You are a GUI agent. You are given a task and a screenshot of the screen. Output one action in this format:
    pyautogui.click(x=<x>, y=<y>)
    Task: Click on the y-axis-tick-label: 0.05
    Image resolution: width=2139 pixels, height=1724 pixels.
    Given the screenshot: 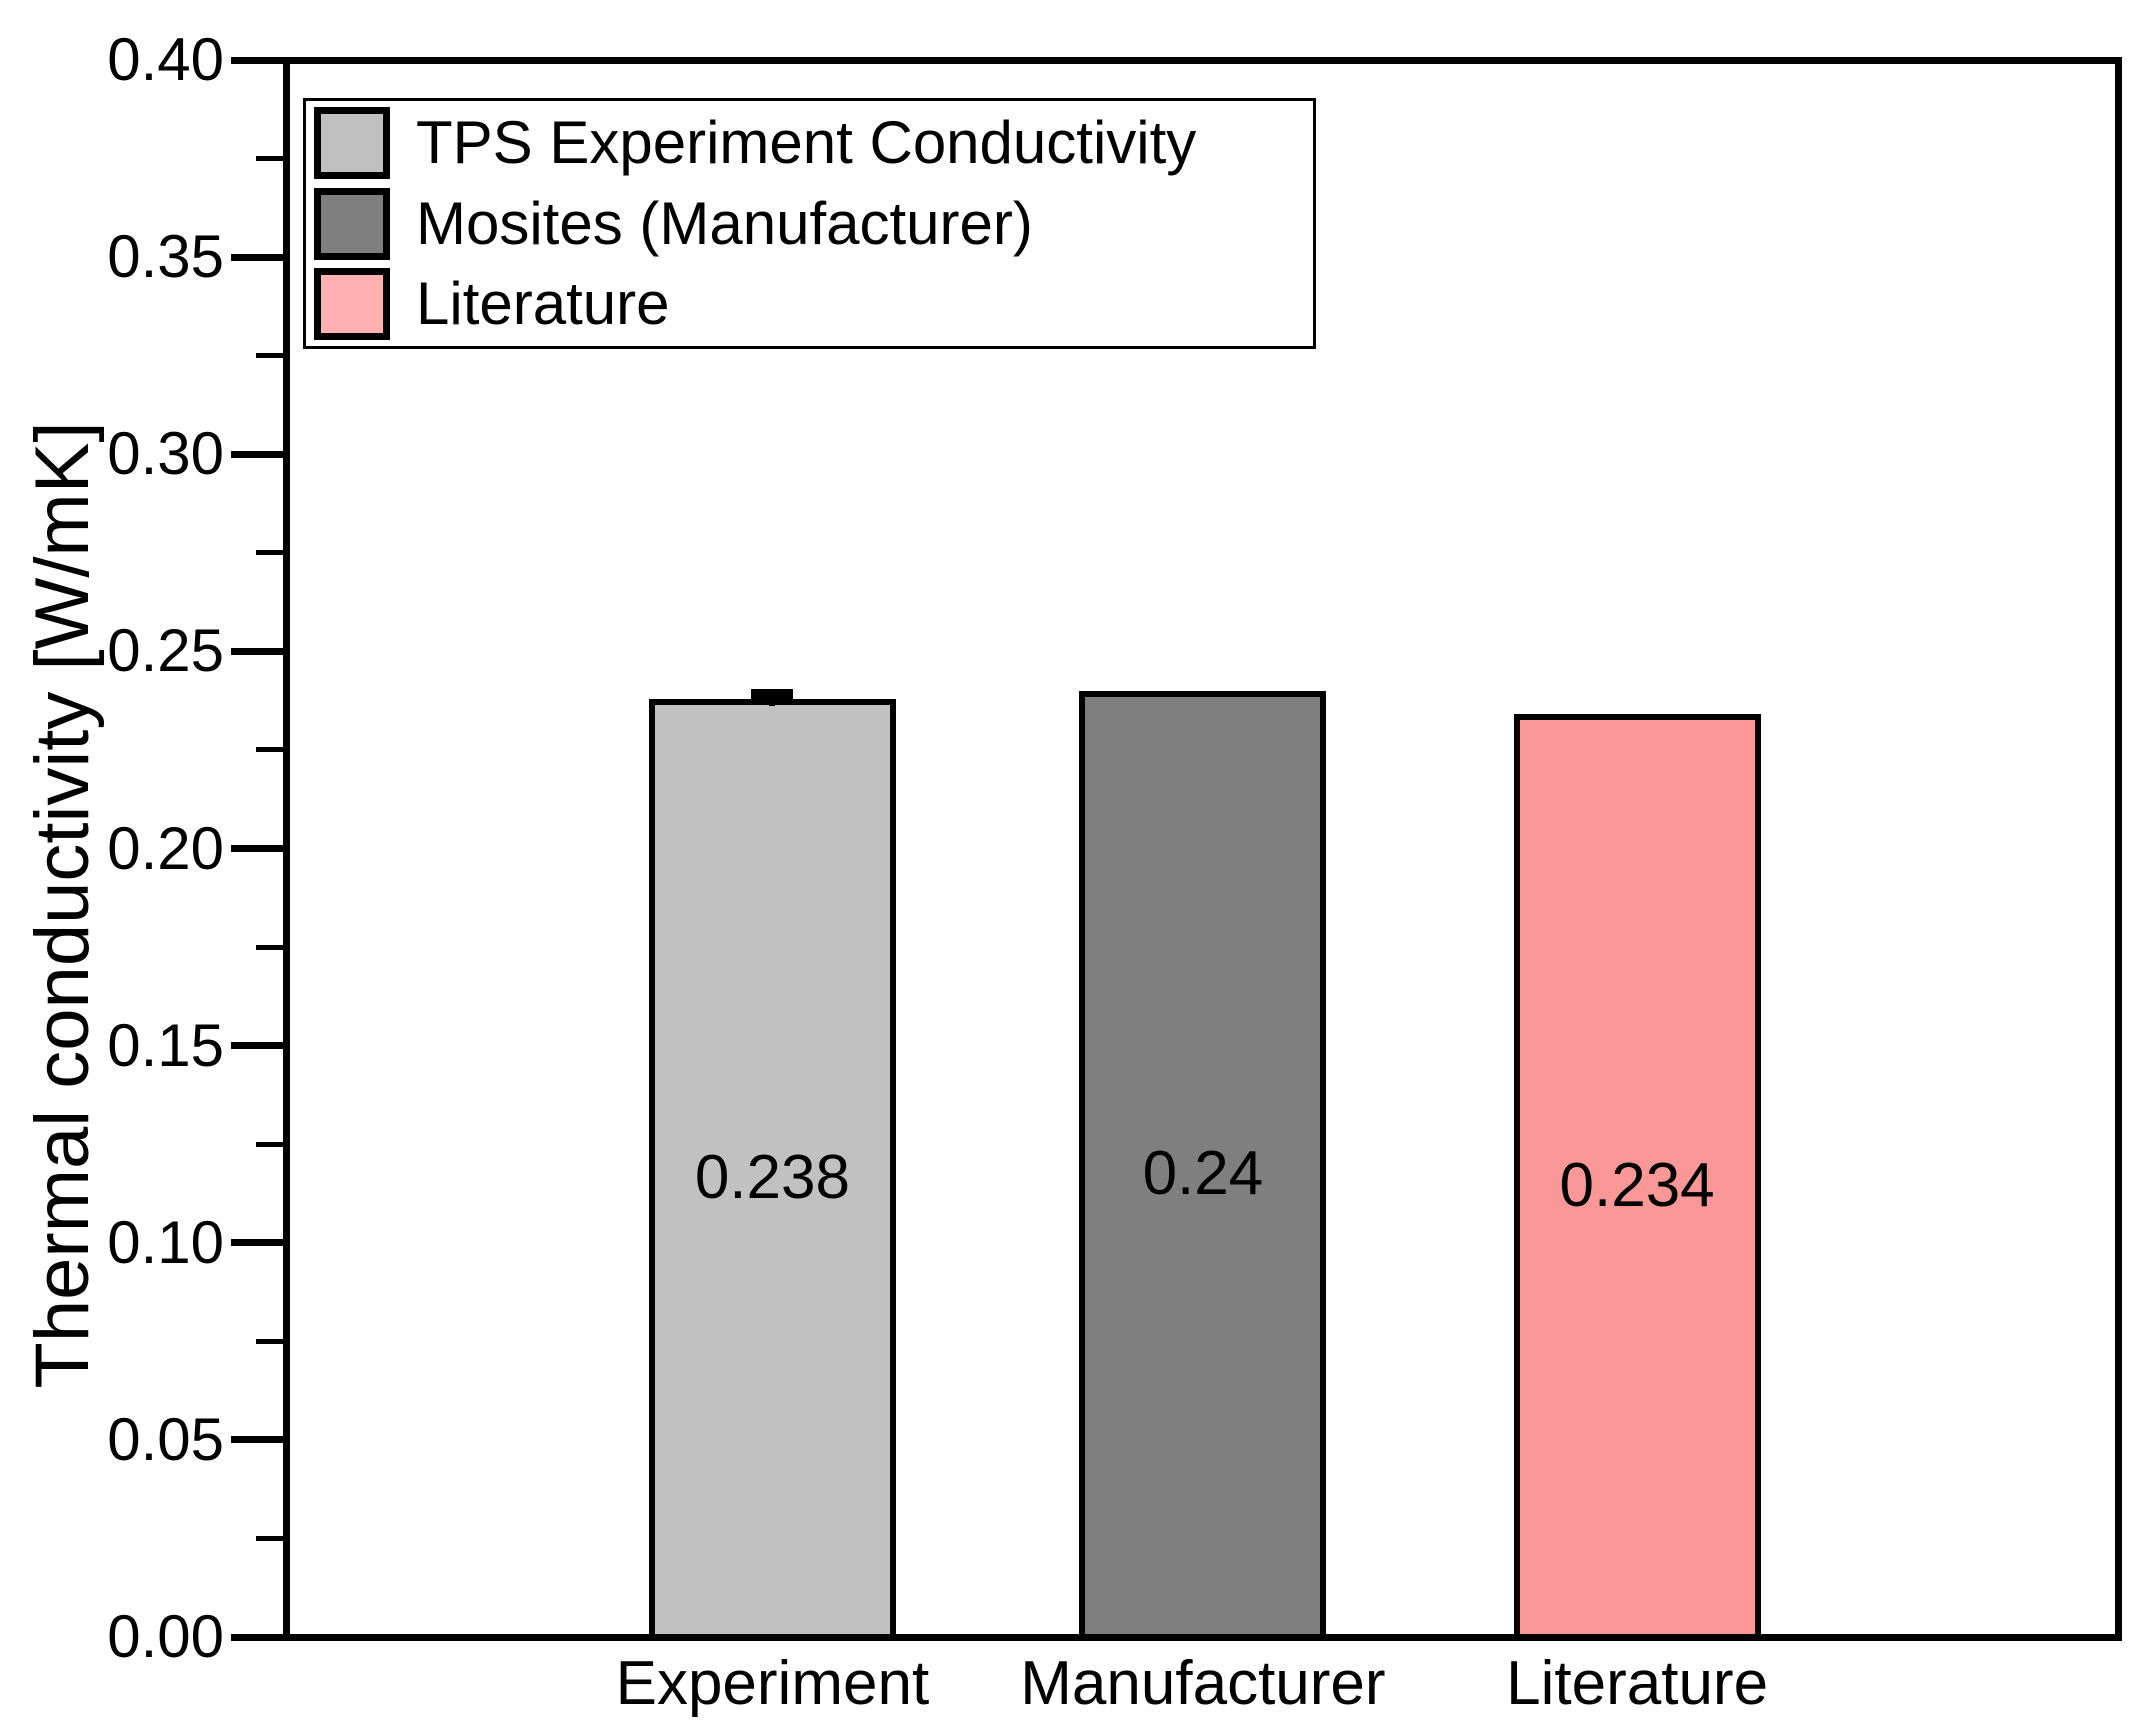 What is the action you would take?
    pyautogui.click(x=165, y=1439)
    